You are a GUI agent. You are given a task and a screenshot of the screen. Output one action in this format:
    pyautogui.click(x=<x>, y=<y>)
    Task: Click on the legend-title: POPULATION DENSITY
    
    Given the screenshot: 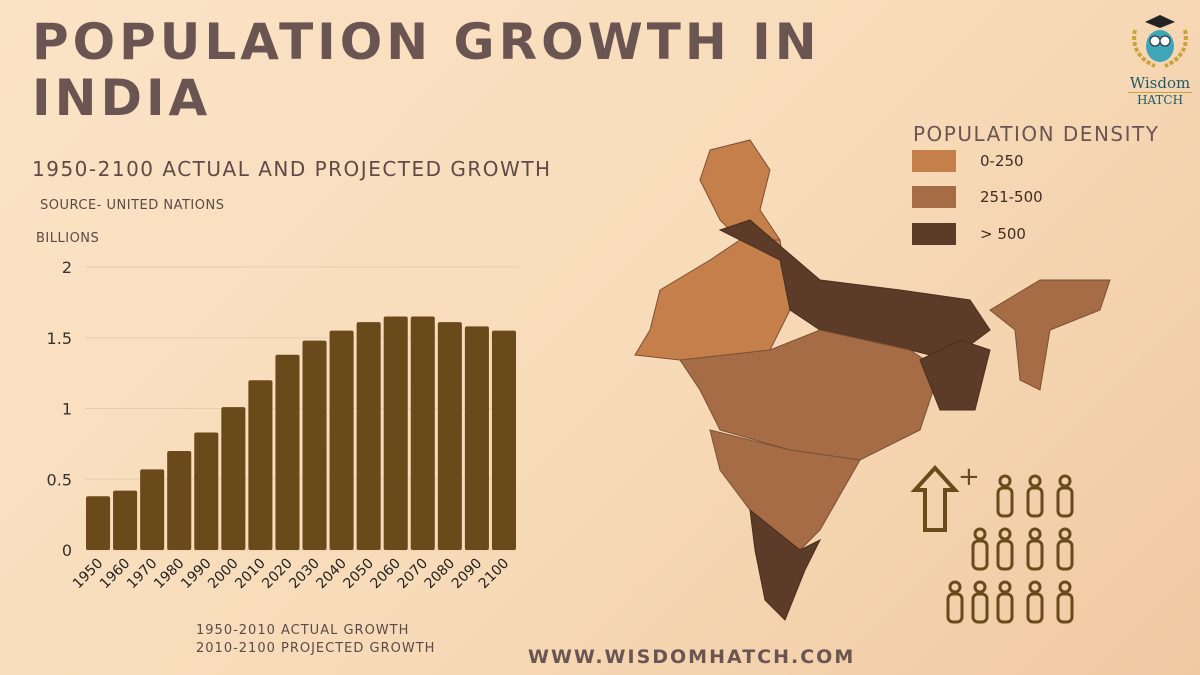 What is the action you would take?
    pyautogui.click(x=1036, y=134)
    